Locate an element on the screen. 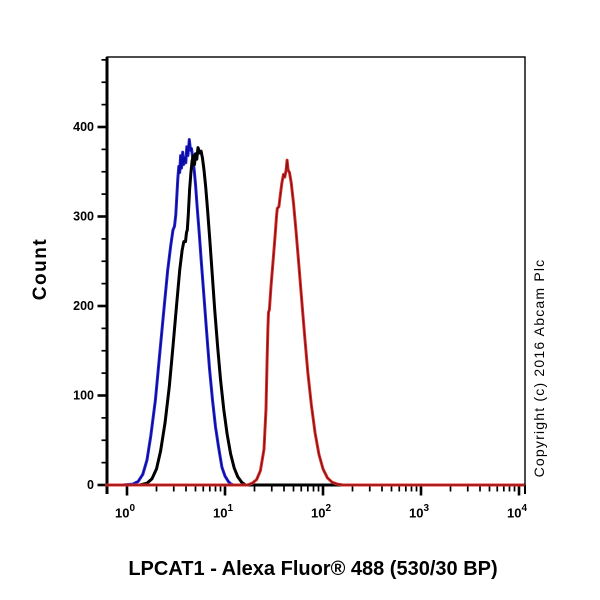 The image size is (600, 600). copyright-text: Copyright (c) 2016 Abcam Plc is located at coordinates (539, 368).